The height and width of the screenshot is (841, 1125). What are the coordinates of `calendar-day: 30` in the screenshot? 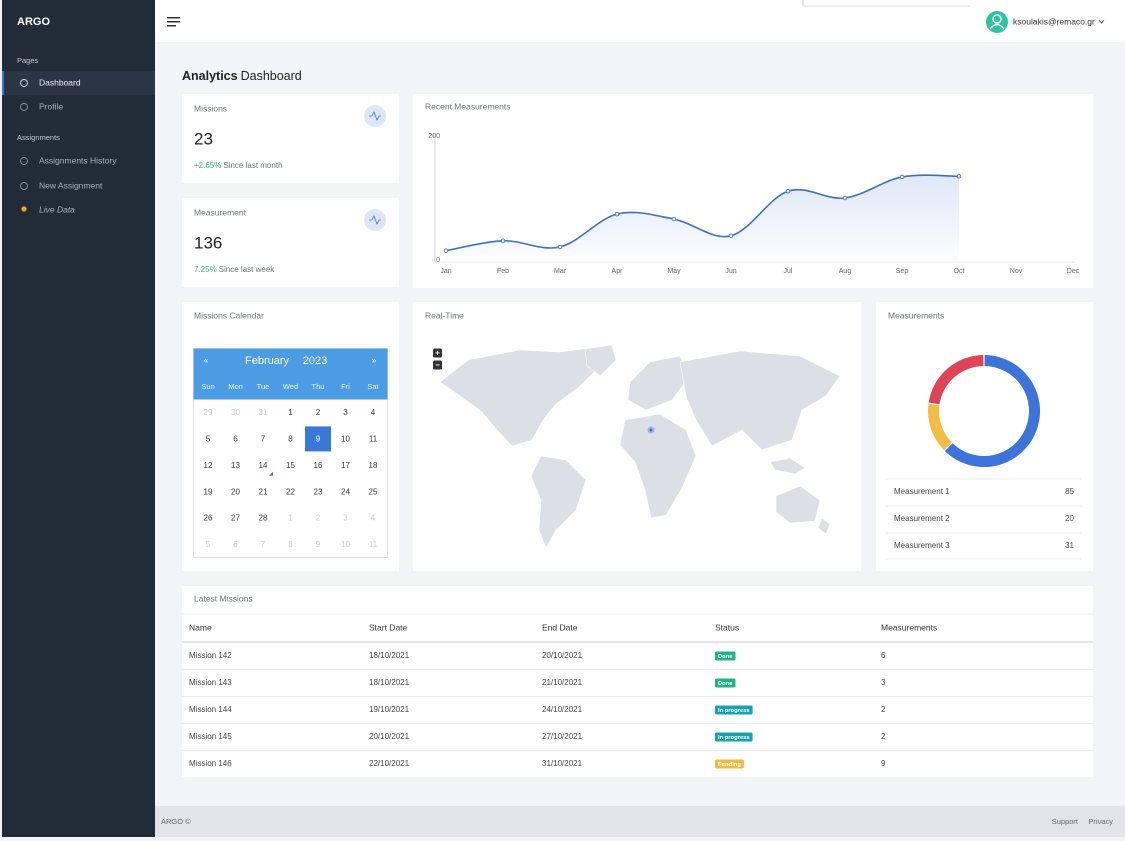 It's located at (235, 412).